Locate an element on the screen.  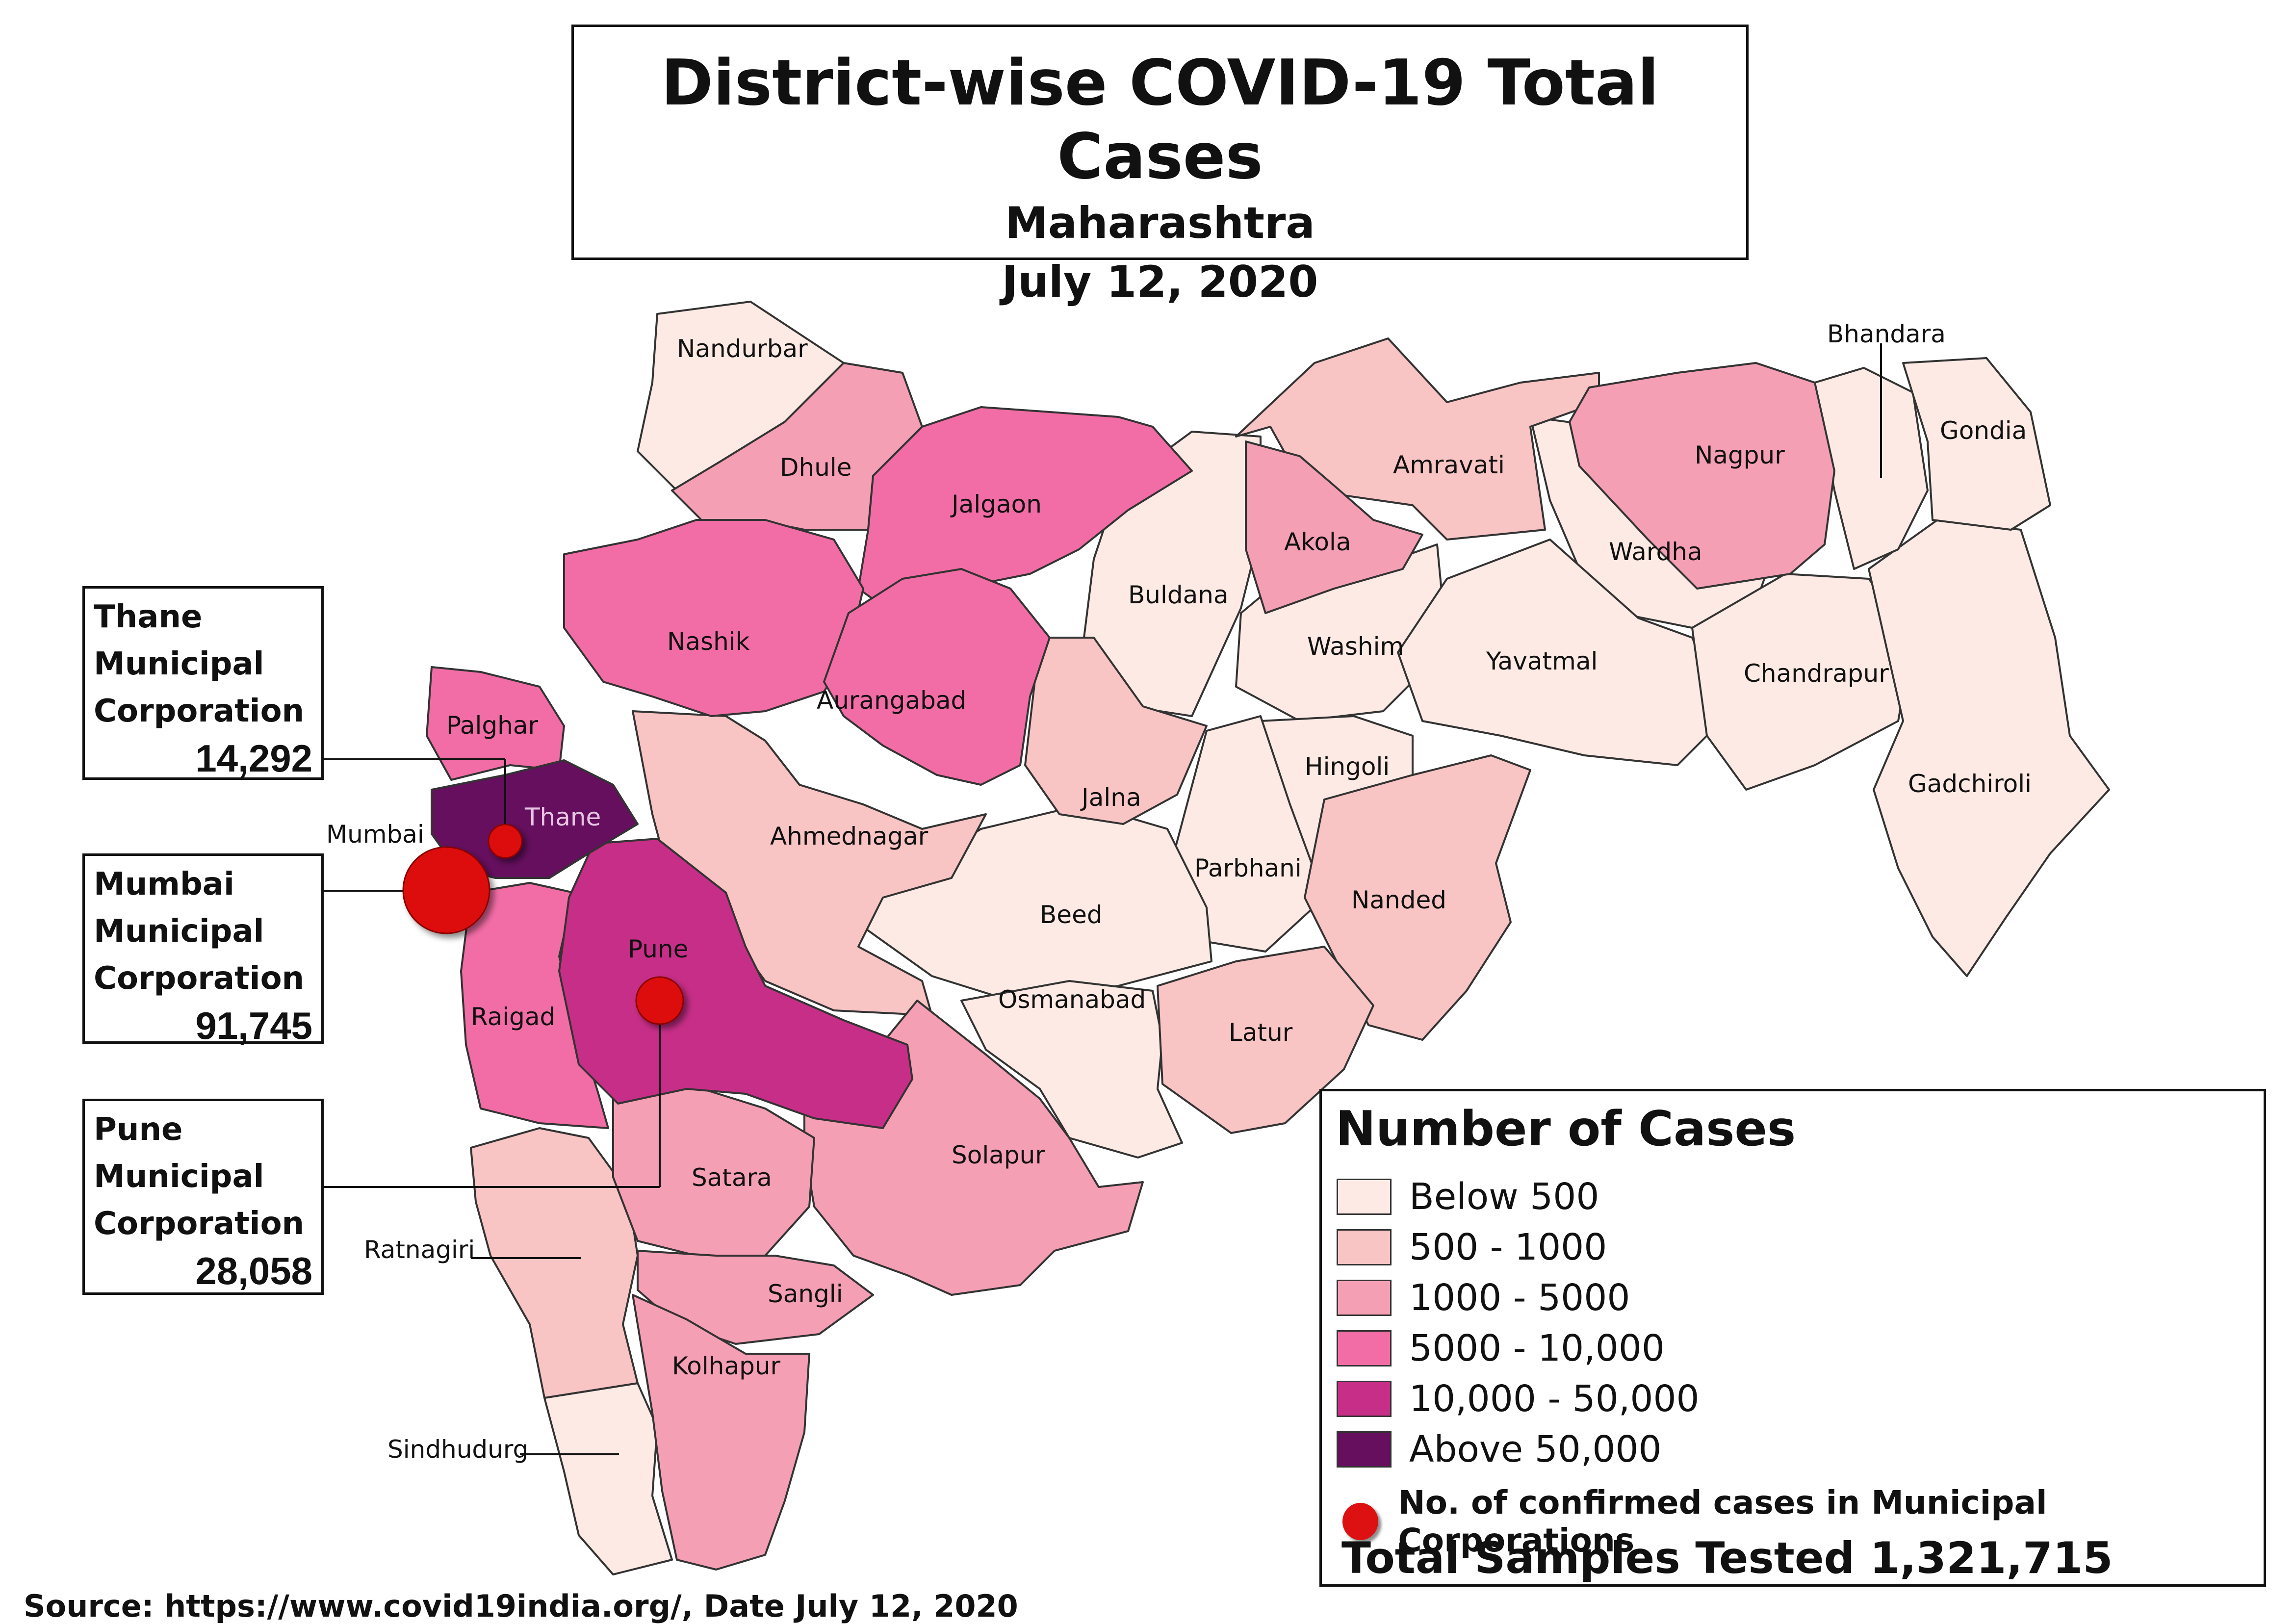
label-nandurbar: Nandurbar is located at coordinates (742, 349).